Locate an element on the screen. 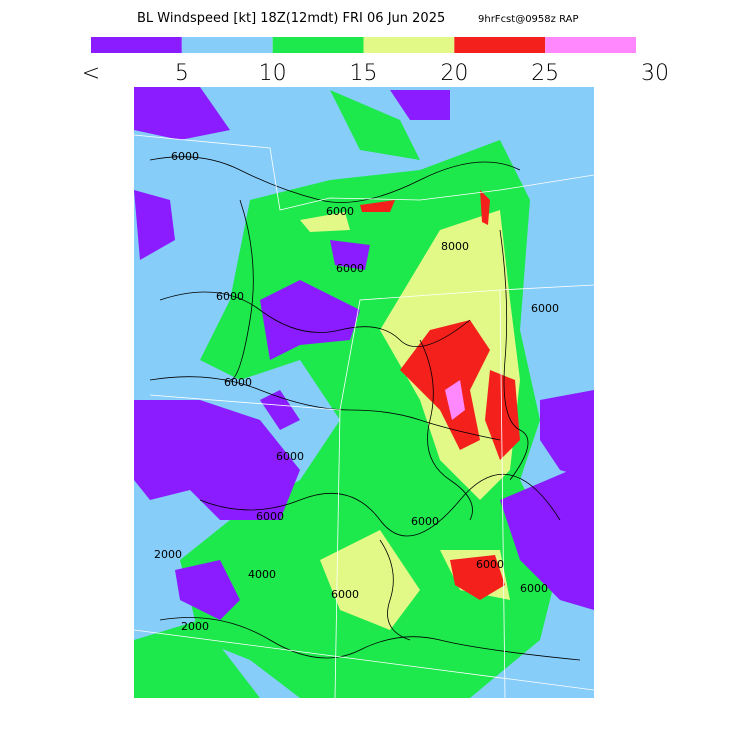 The height and width of the screenshot is (729, 729). colorbar-label: 10 is located at coordinates (273, 73).